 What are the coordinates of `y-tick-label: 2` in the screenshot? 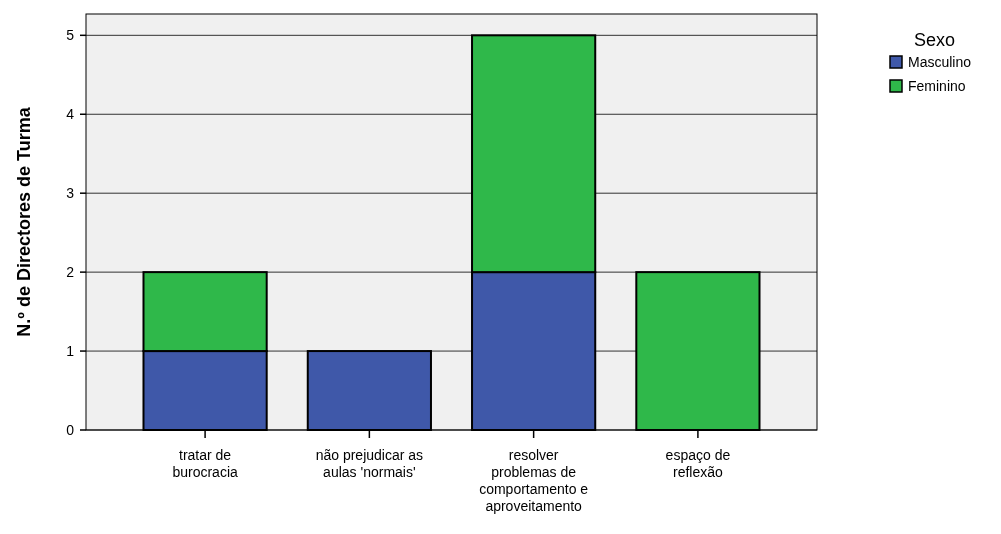 It's located at (70, 272).